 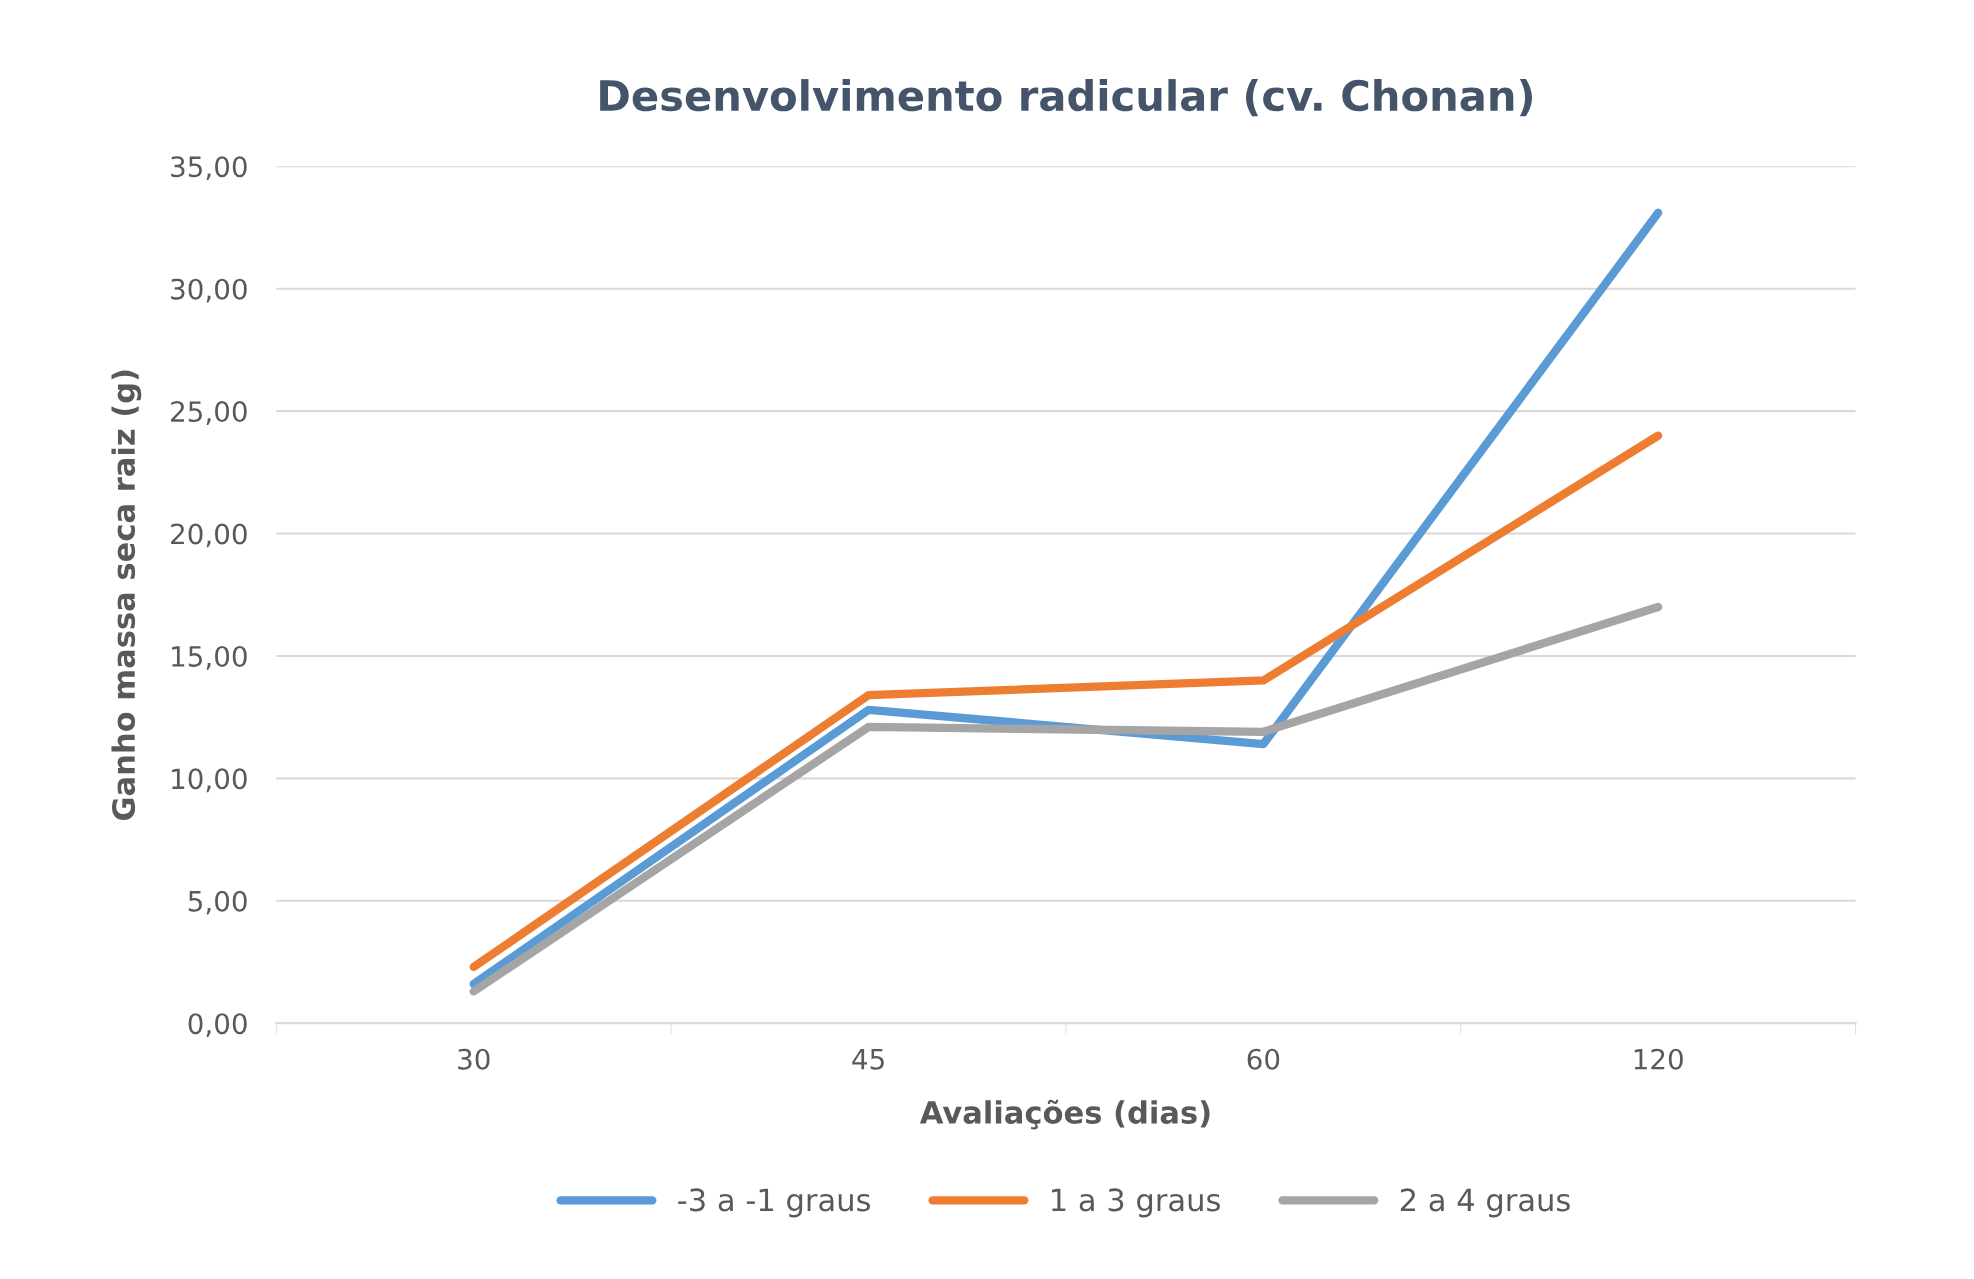 What do you see at coordinates (209, 535) in the screenshot?
I see `y-tick-label: 20,00` at bounding box center [209, 535].